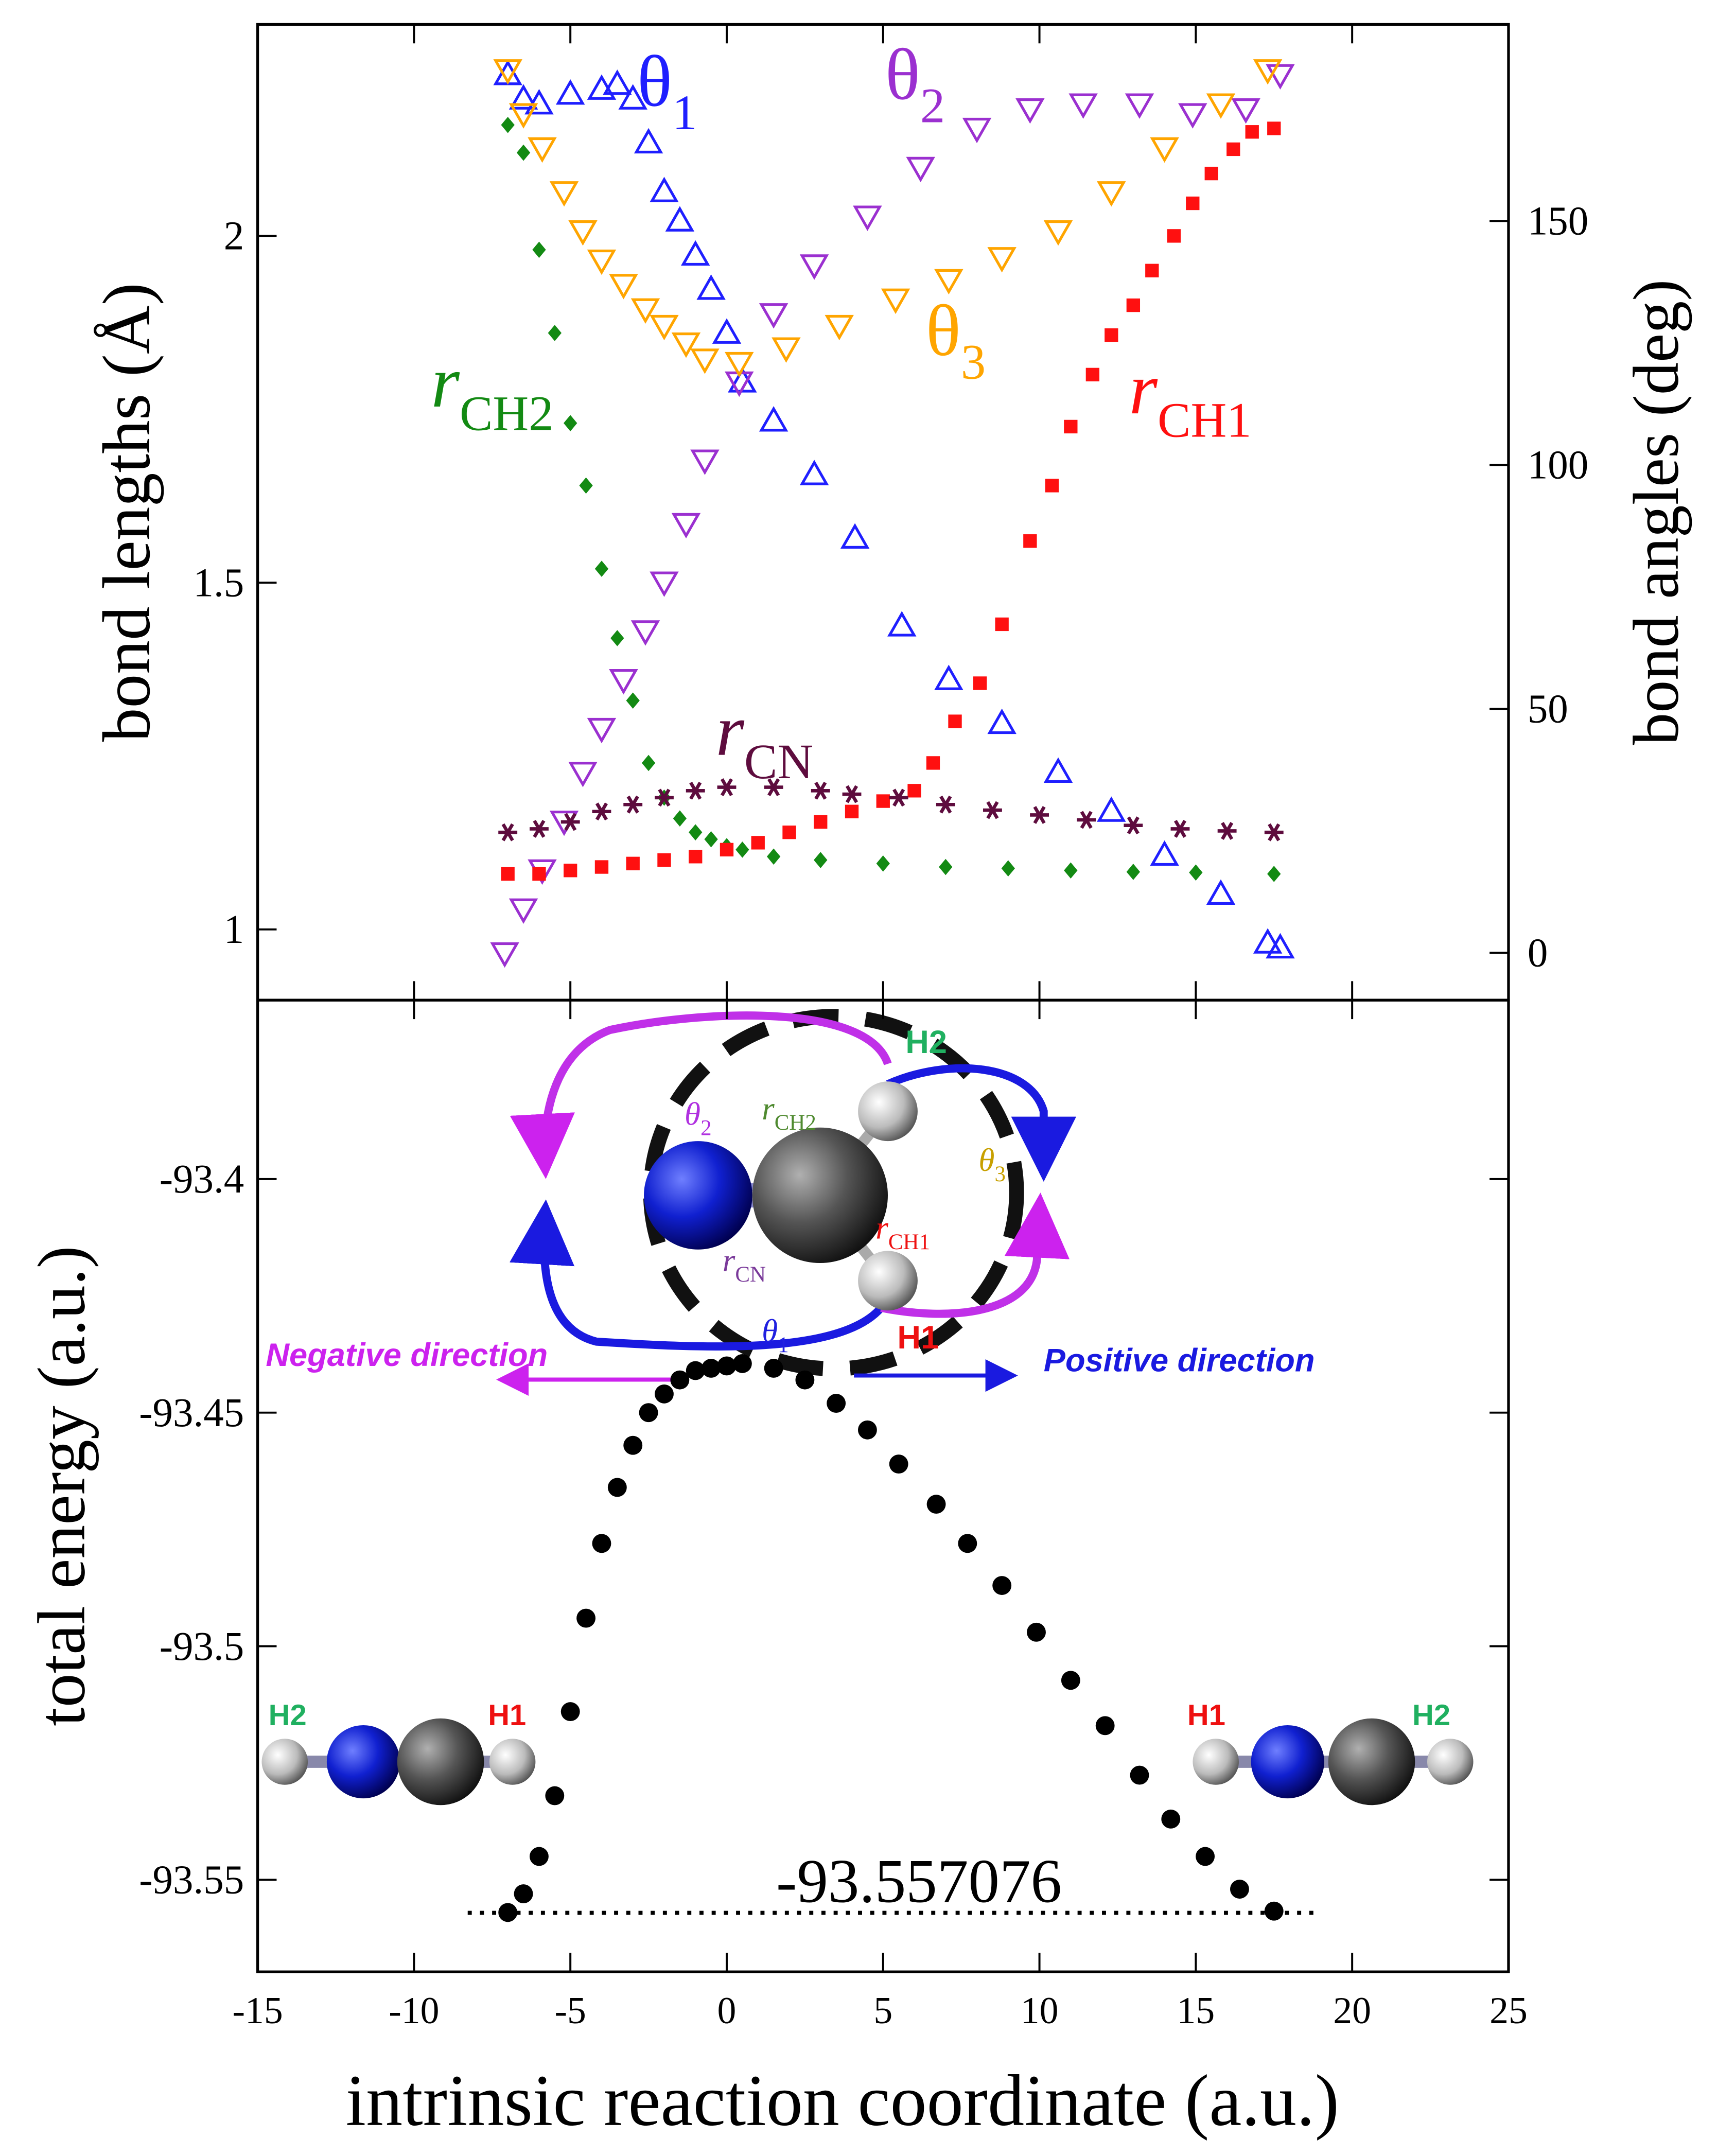 Image resolution: width=1735 pixels, height=2156 pixels. I want to click on y-tick-label: -93.5, so click(202, 1646).